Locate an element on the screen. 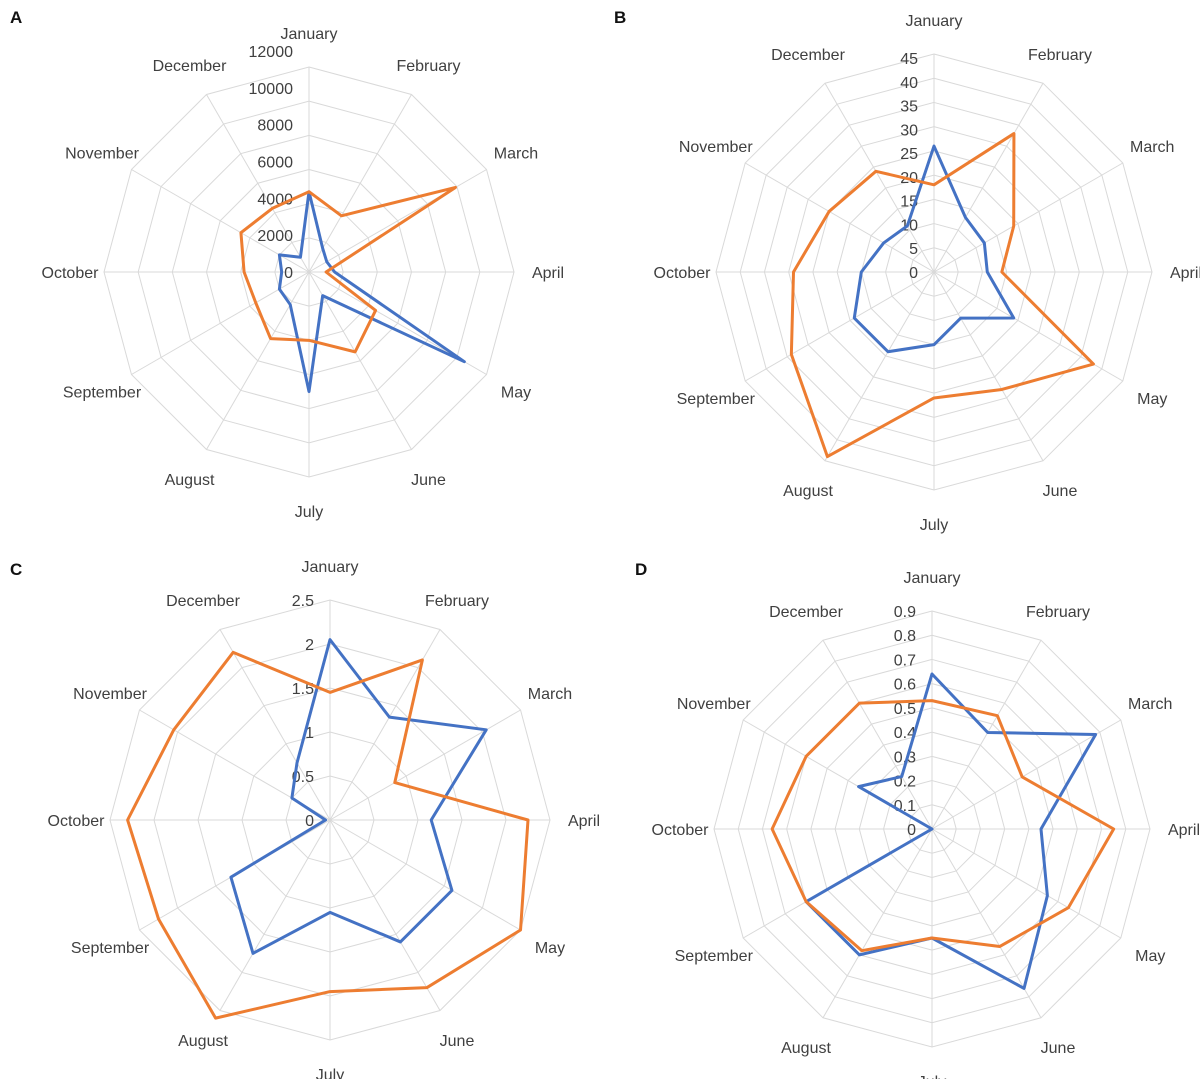 The image size is (1200, 1079). tick-label: 0.8 is located at coordinates (905, 636).